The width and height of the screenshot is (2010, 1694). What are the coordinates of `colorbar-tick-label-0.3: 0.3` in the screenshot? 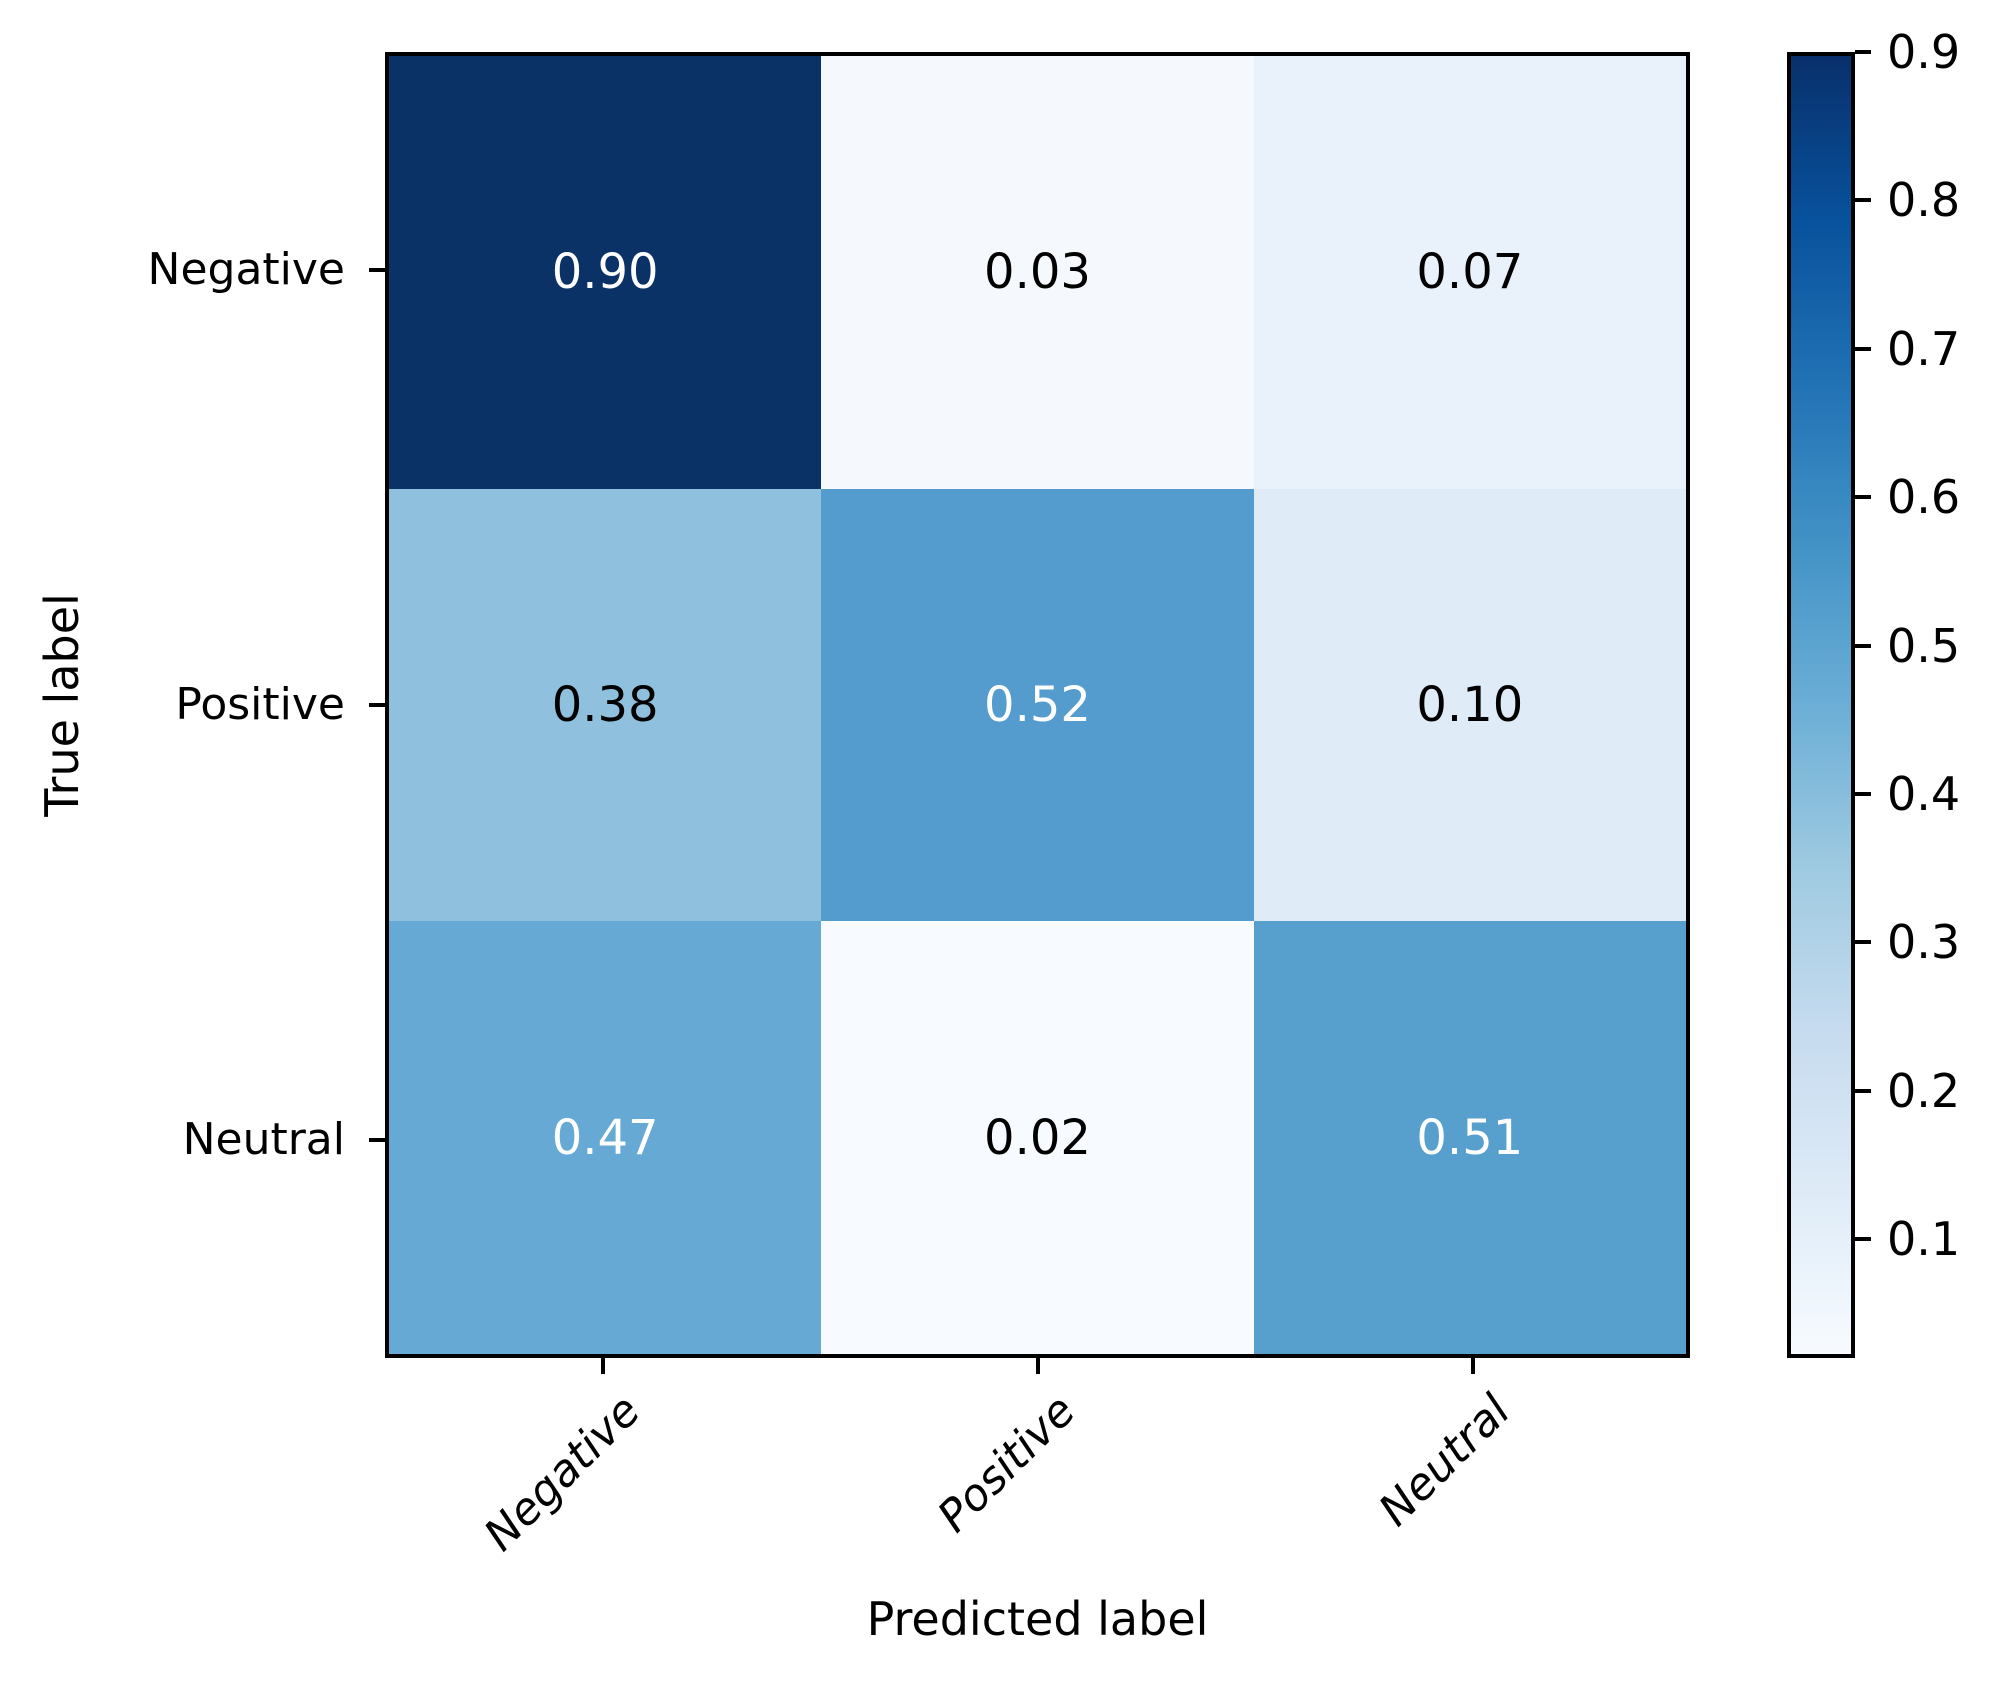 It's located at (1924, 942).